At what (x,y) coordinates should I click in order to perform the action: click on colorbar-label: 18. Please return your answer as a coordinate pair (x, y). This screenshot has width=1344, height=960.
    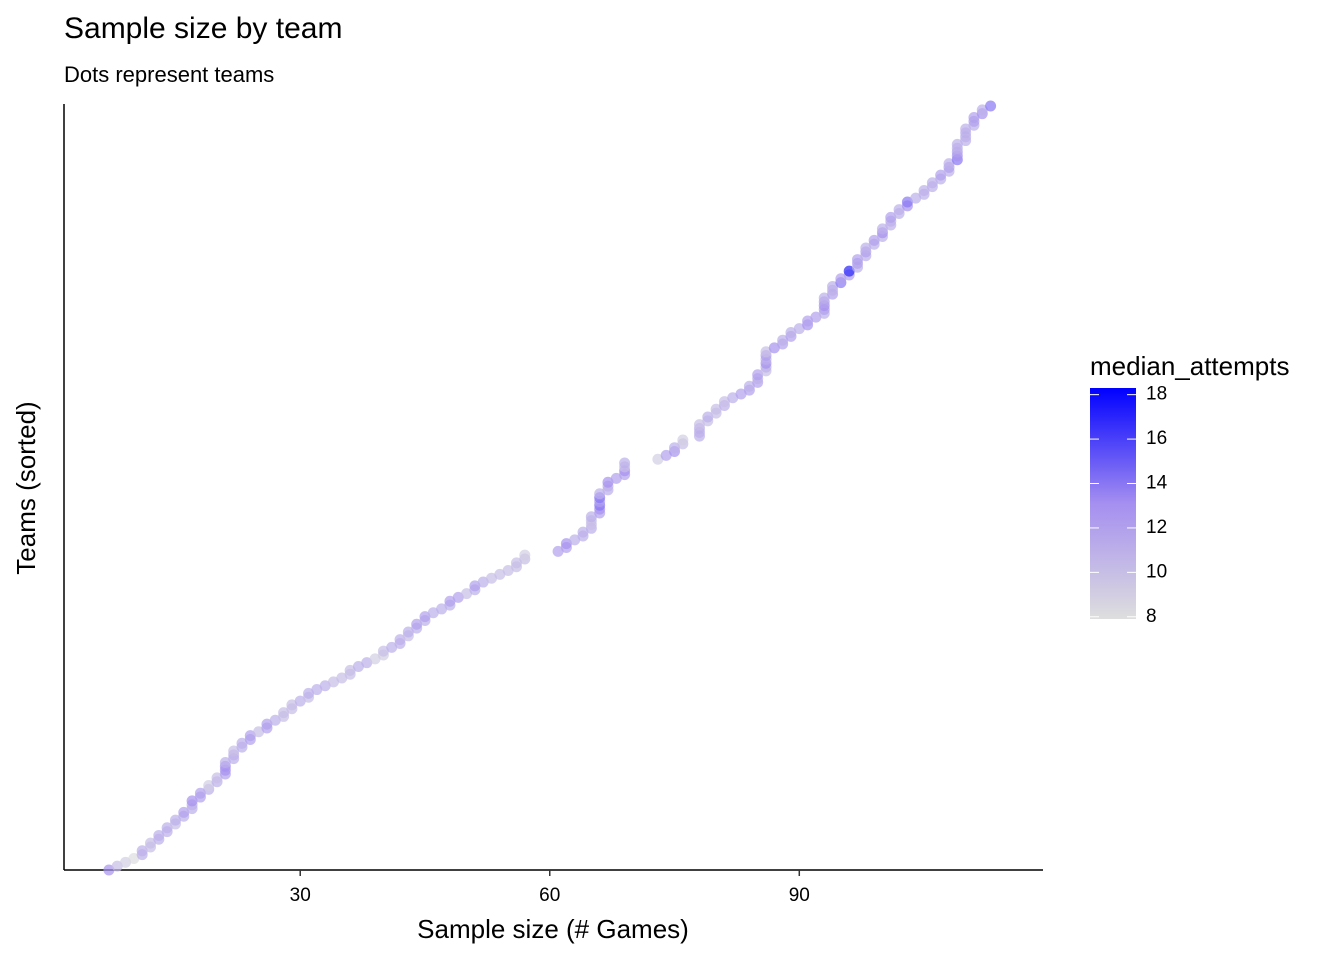
    Looking at the image, I should click on (1156, 394).